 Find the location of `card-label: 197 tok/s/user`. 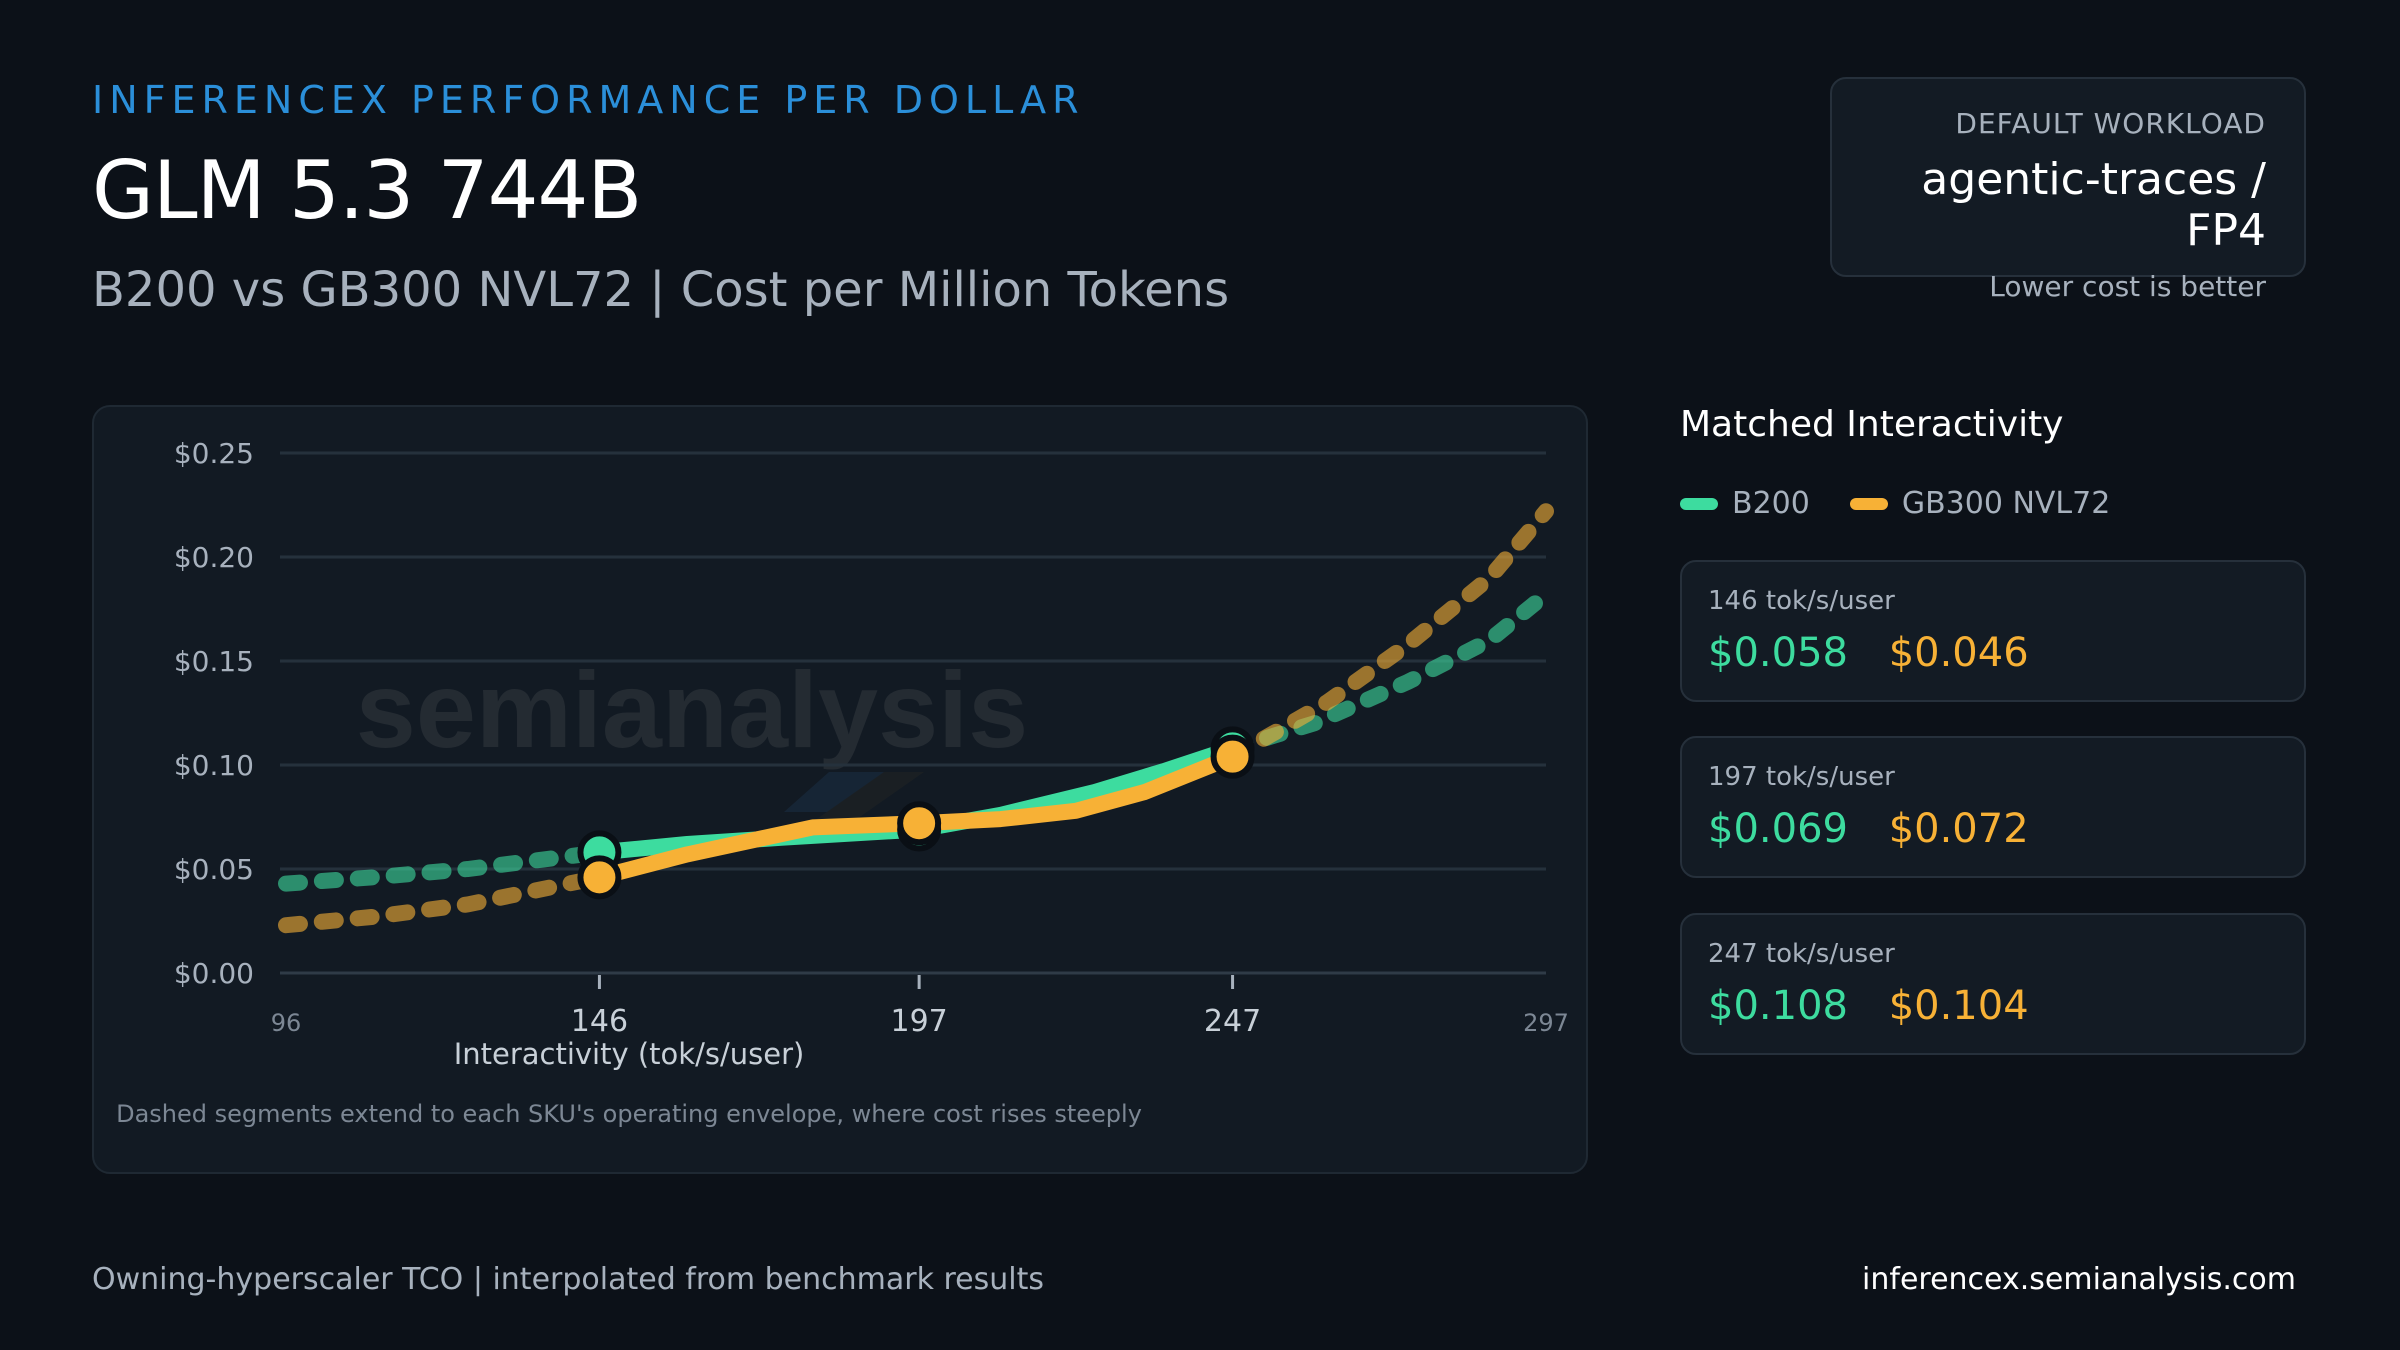

card-label: 197 tok/s/user is located at coordinates (1801, 777).